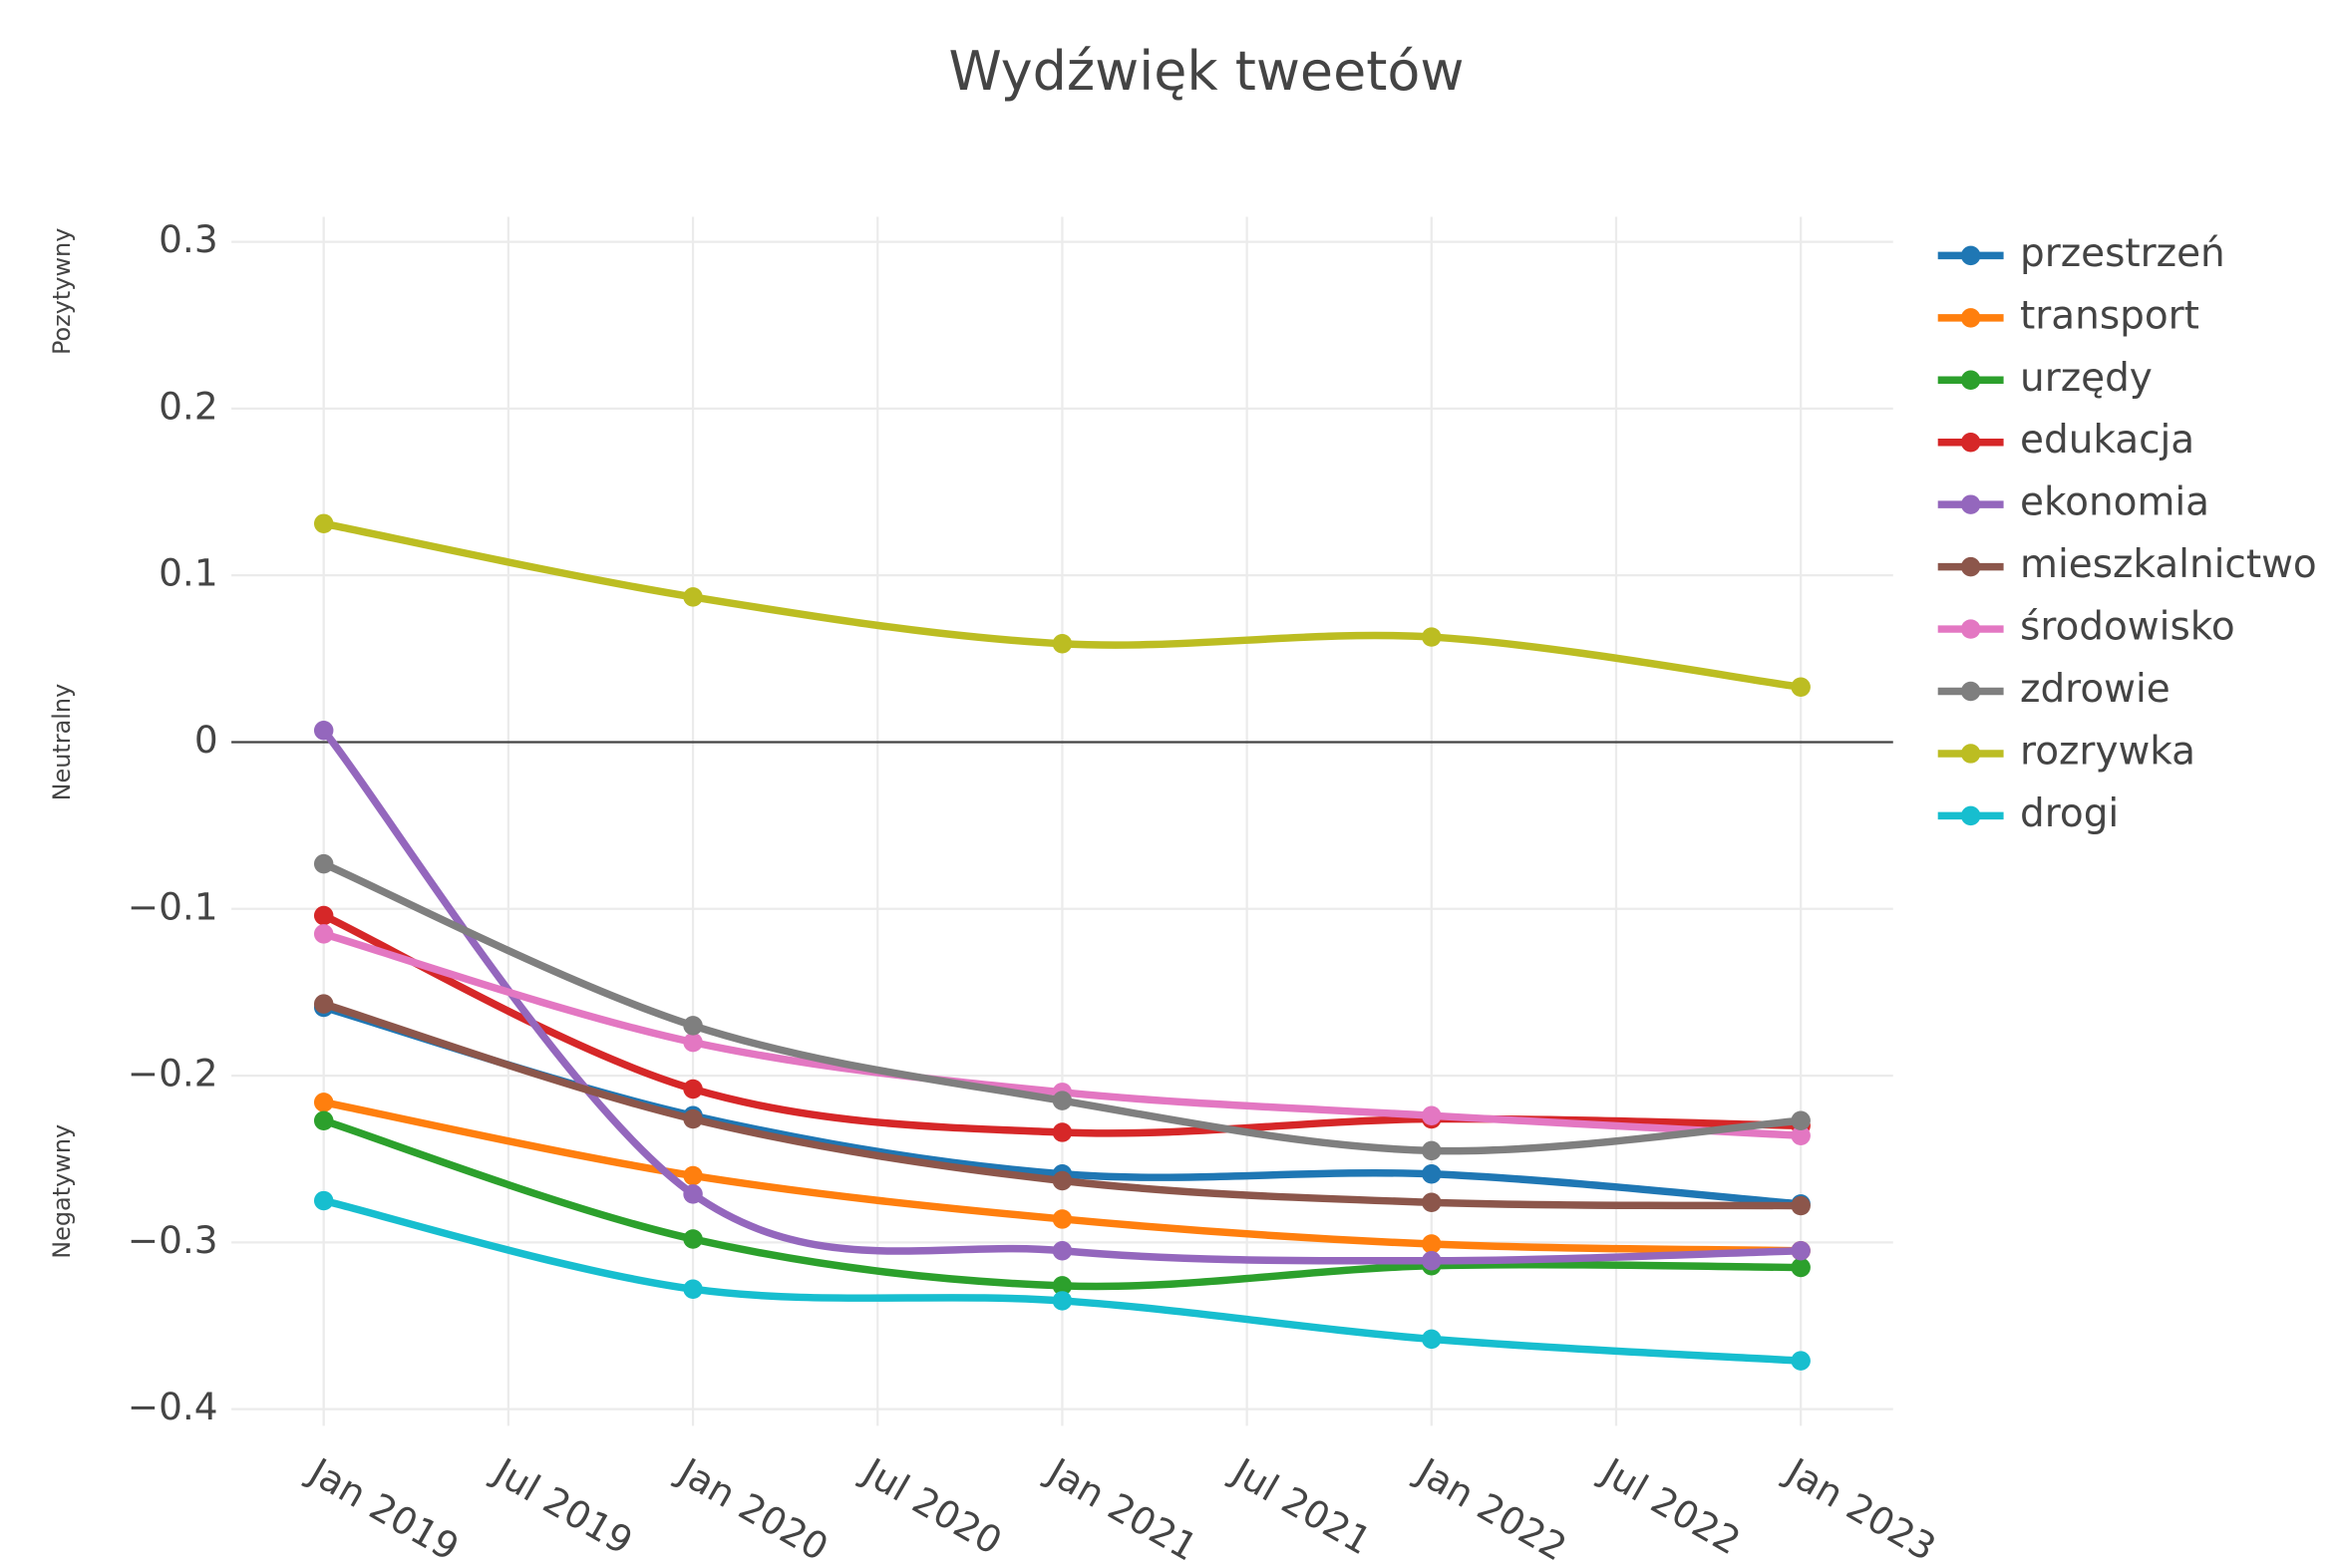  Describe the element at coordinates (173, 906) in the screenshot. I see `y-tick-label: −0.1` at that location.